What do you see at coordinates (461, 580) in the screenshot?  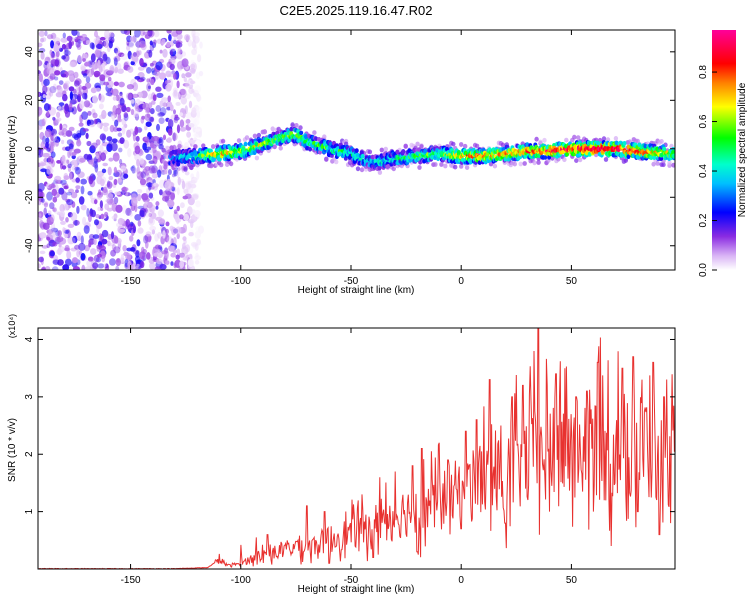 I see `x-tick-label: 0` at bounding box center [461, 580].